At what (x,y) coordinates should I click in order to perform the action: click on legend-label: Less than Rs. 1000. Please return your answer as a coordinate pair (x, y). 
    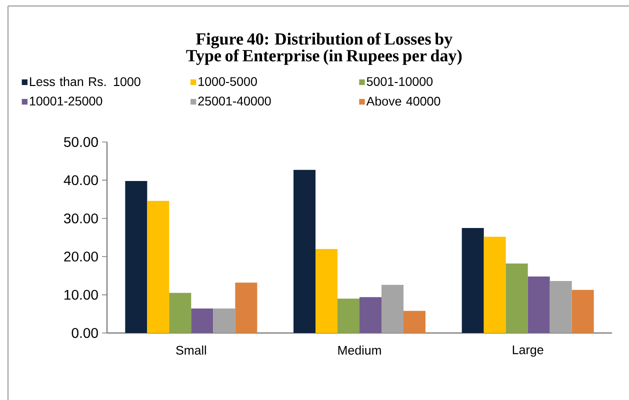
    Looking at the image, I should click on (85, 81).